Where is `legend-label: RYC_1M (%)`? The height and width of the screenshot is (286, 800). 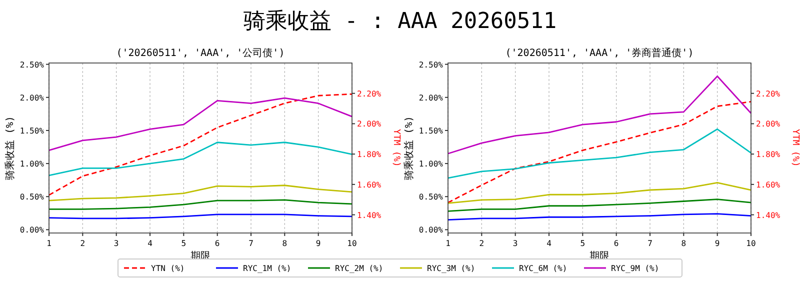
legend-label: RYC_1M (%) is located at coordinates (267, 268).